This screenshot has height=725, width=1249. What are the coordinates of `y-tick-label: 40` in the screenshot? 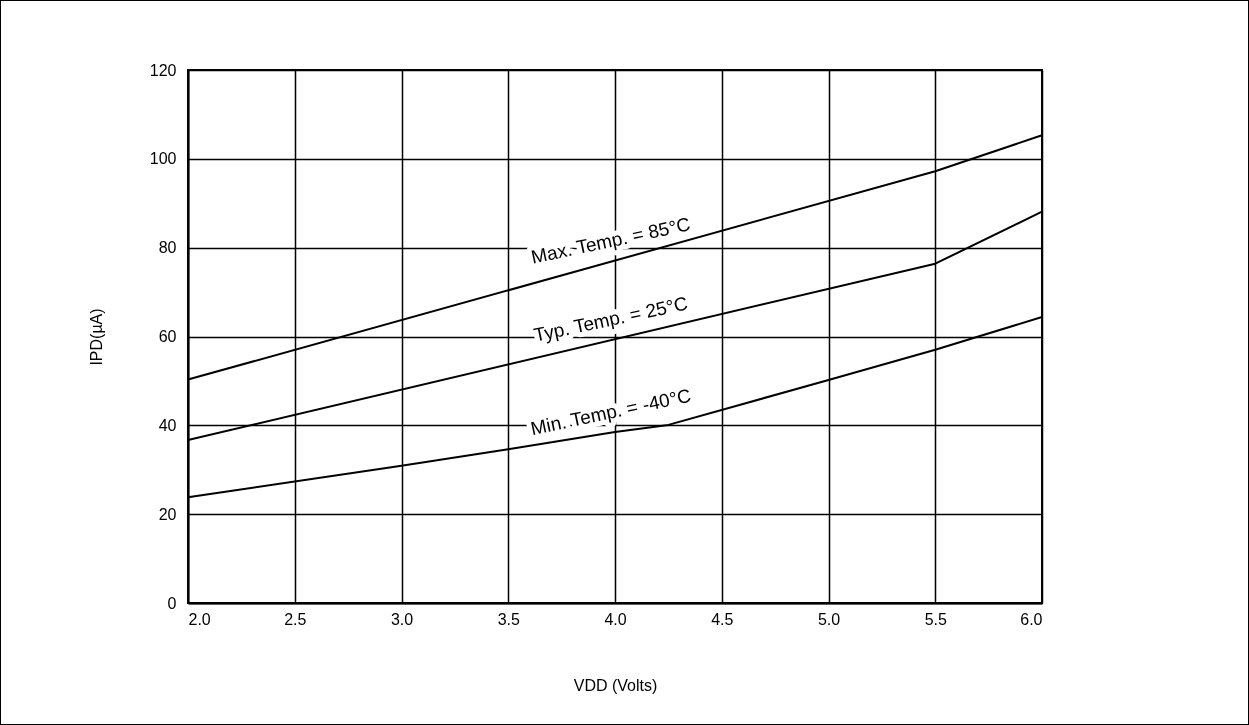 It's located at (167, 425).